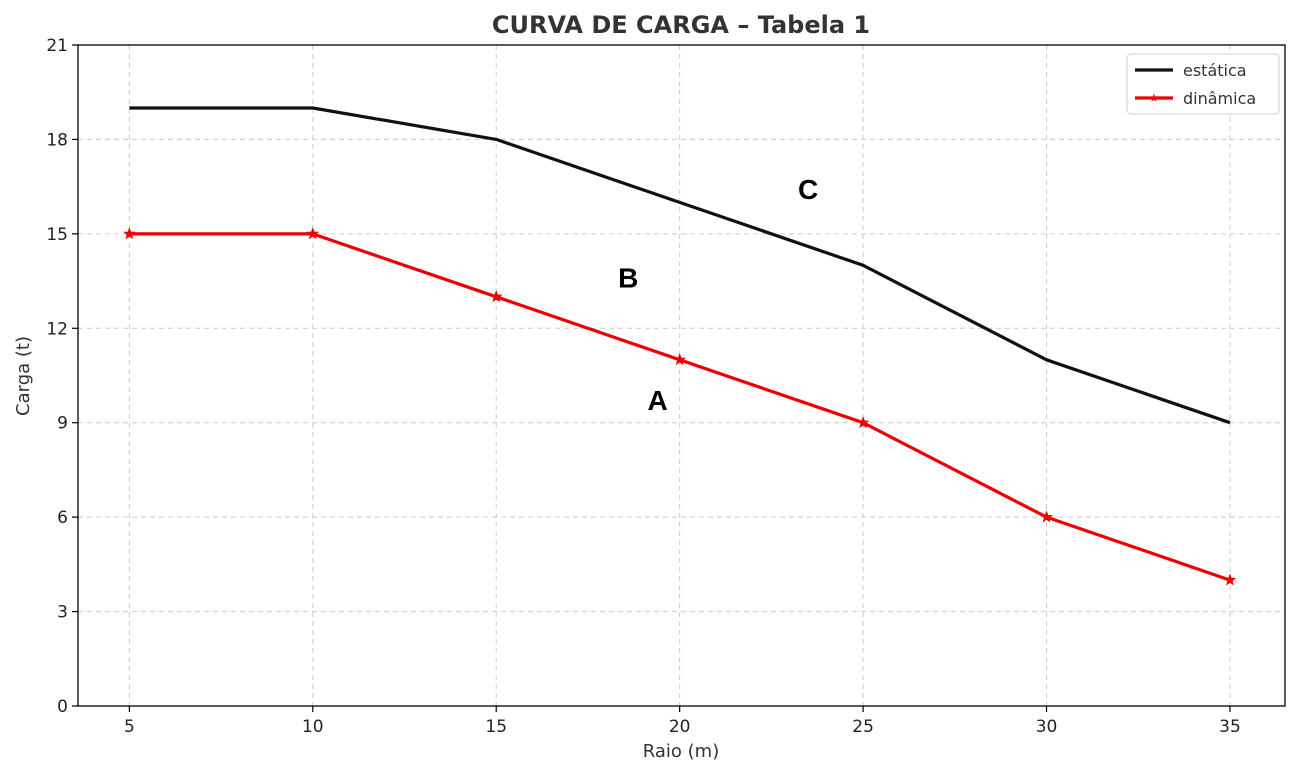  I want to click on legend-label: dinâmica, so click(1219, 98).